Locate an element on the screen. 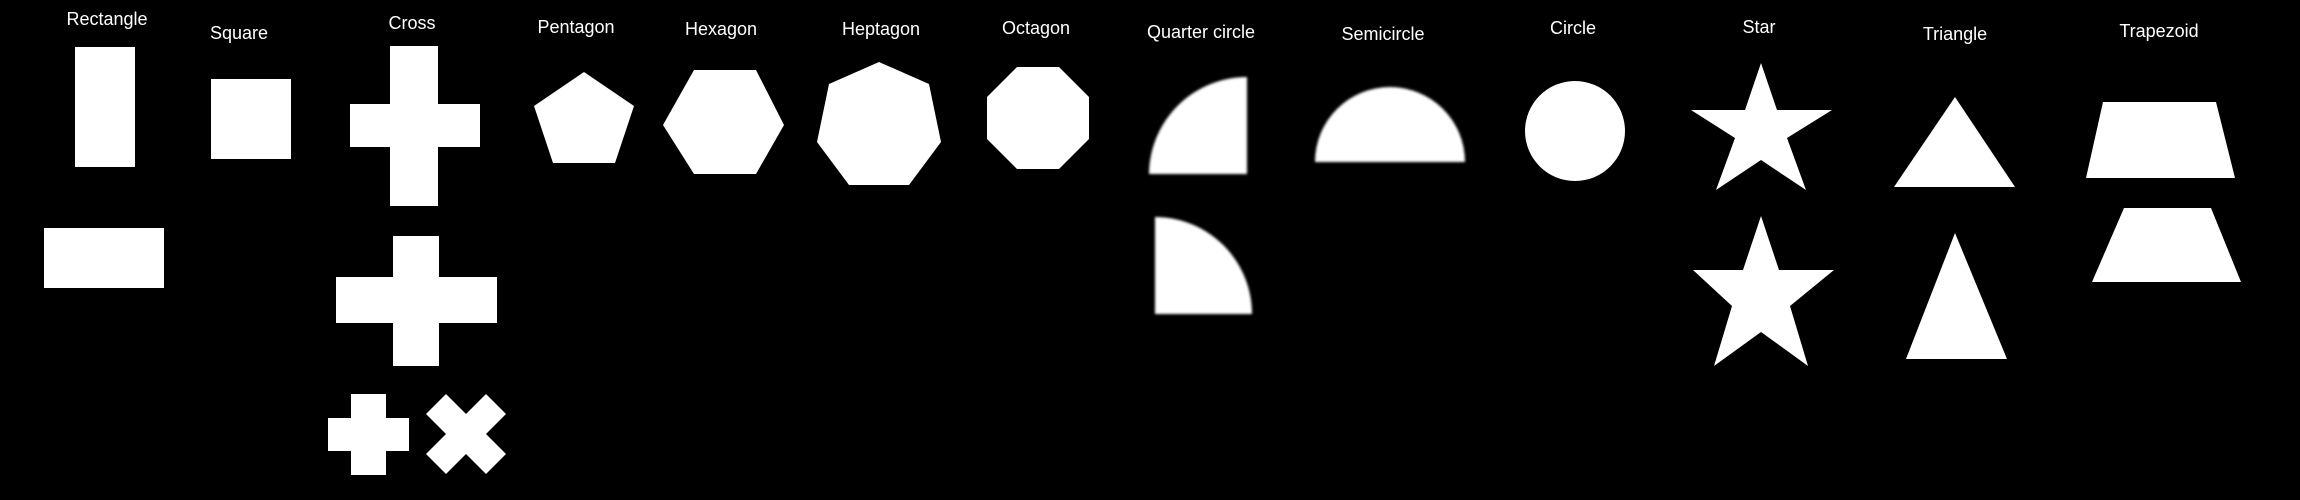  quarter-circle-top is located at coordinates (1198, 125).